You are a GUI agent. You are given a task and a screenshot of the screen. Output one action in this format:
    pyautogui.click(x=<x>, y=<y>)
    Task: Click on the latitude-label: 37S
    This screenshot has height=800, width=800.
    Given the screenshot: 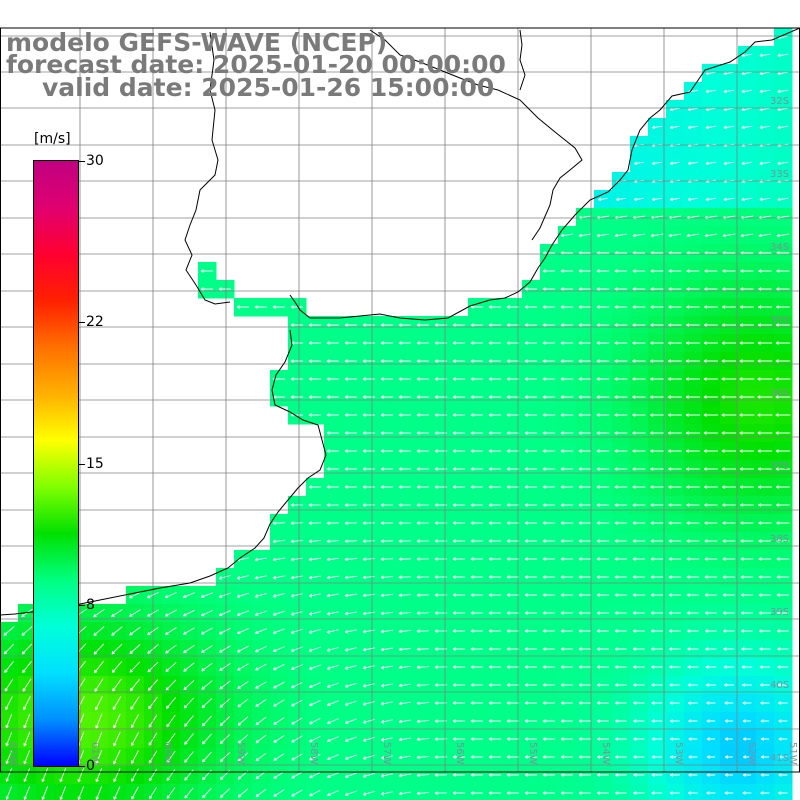 What is the action you would take?
    pyautogui.click(x=779, y=466)
    